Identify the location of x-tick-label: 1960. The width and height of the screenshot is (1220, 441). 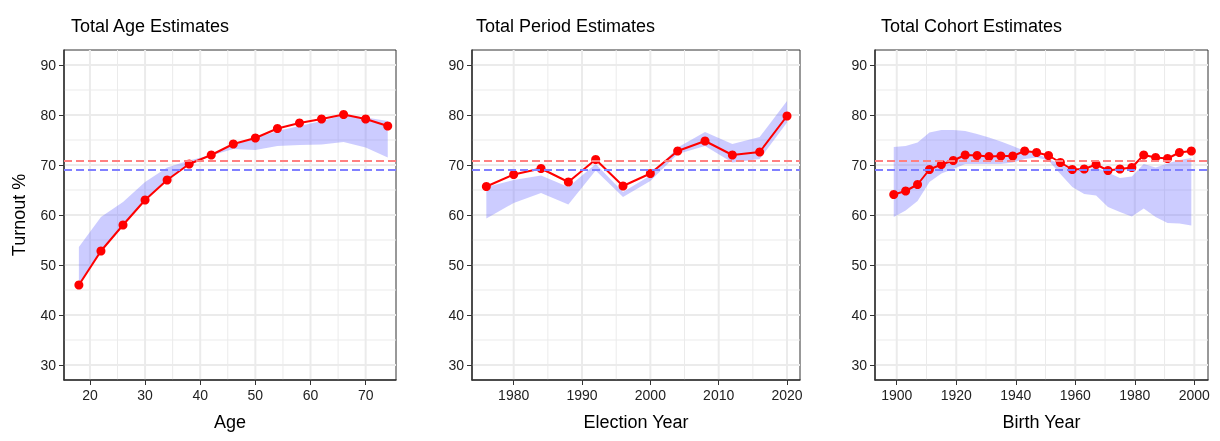
(1075, 395).